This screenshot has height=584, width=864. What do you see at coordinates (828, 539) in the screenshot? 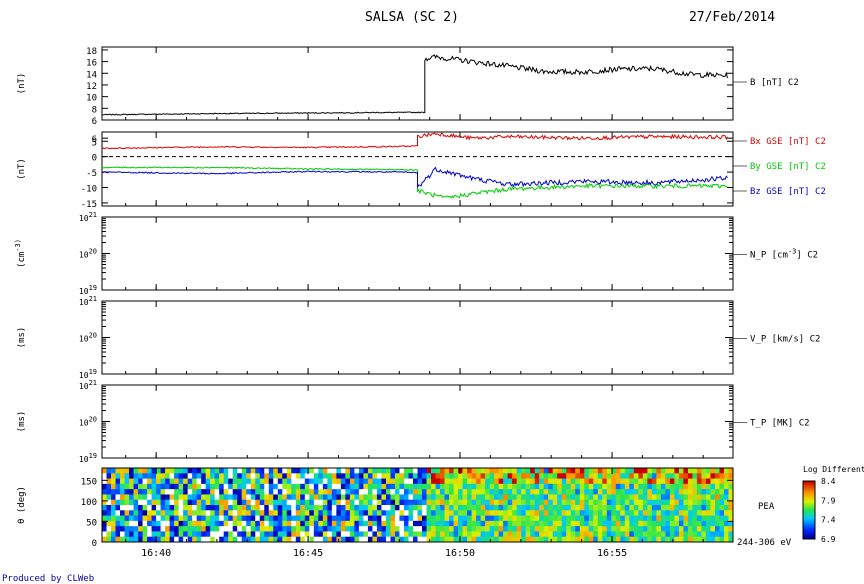
I see `colorbar-tick-label: 6.9` at bounding box center [828, 539].